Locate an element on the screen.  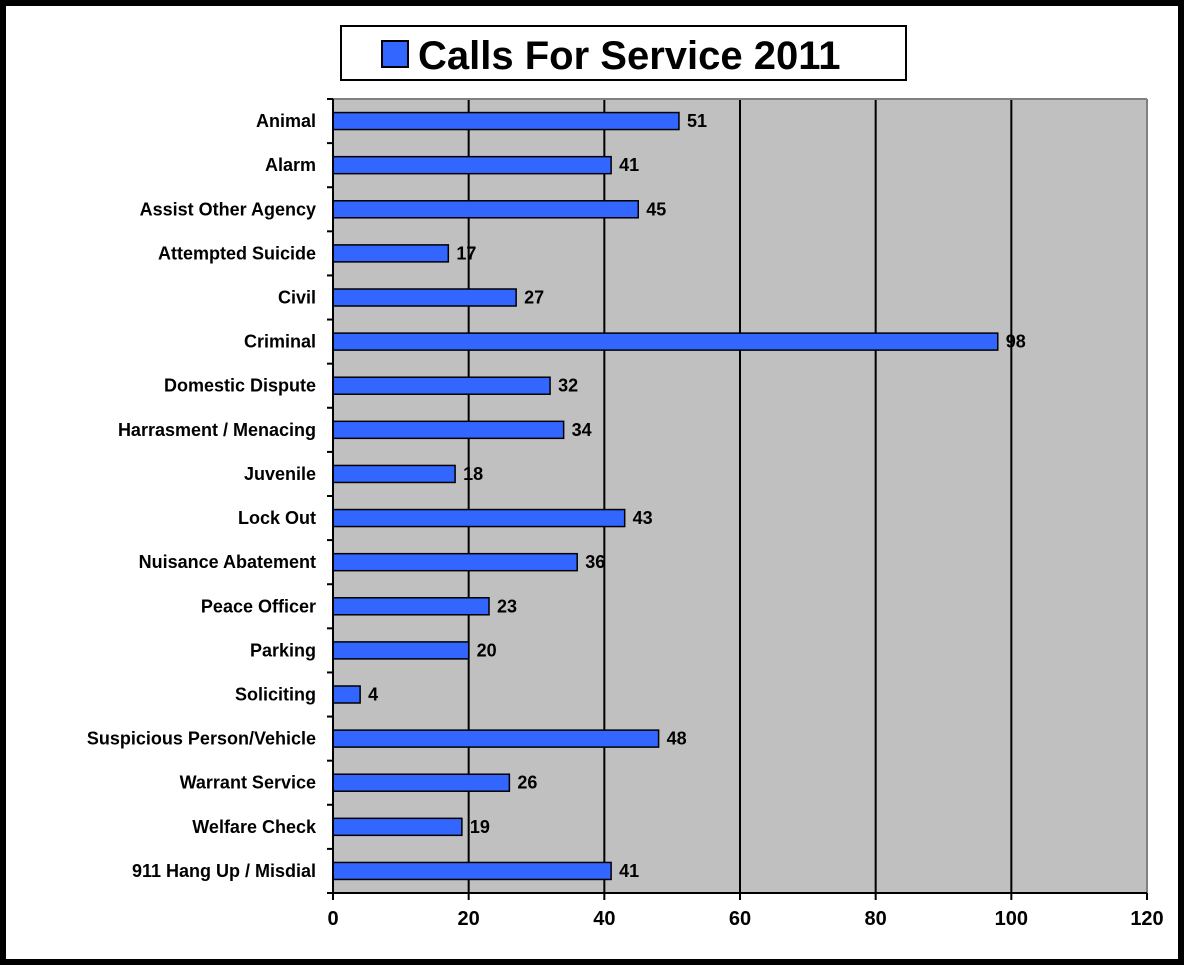
category-label: Domestic Dispute is located at coordinates (240, 386).